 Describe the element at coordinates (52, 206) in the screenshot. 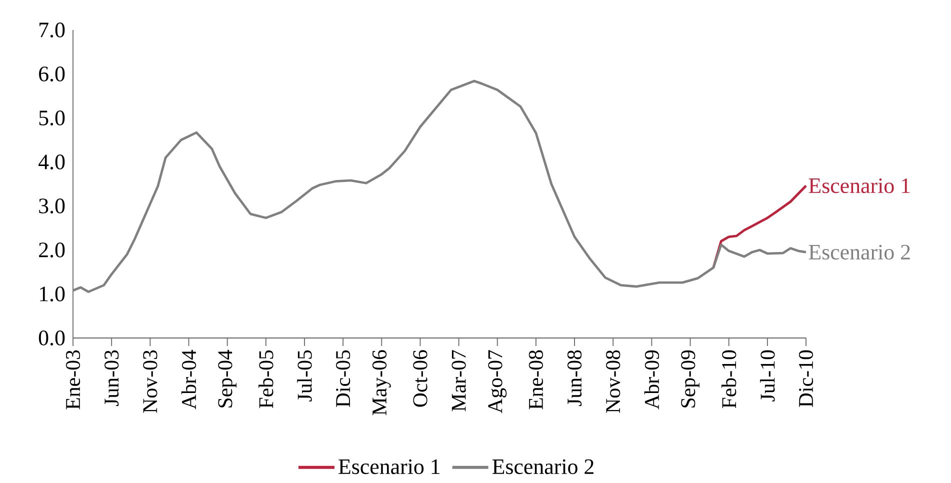

I see `y-tick-label: 3.0` at that location.